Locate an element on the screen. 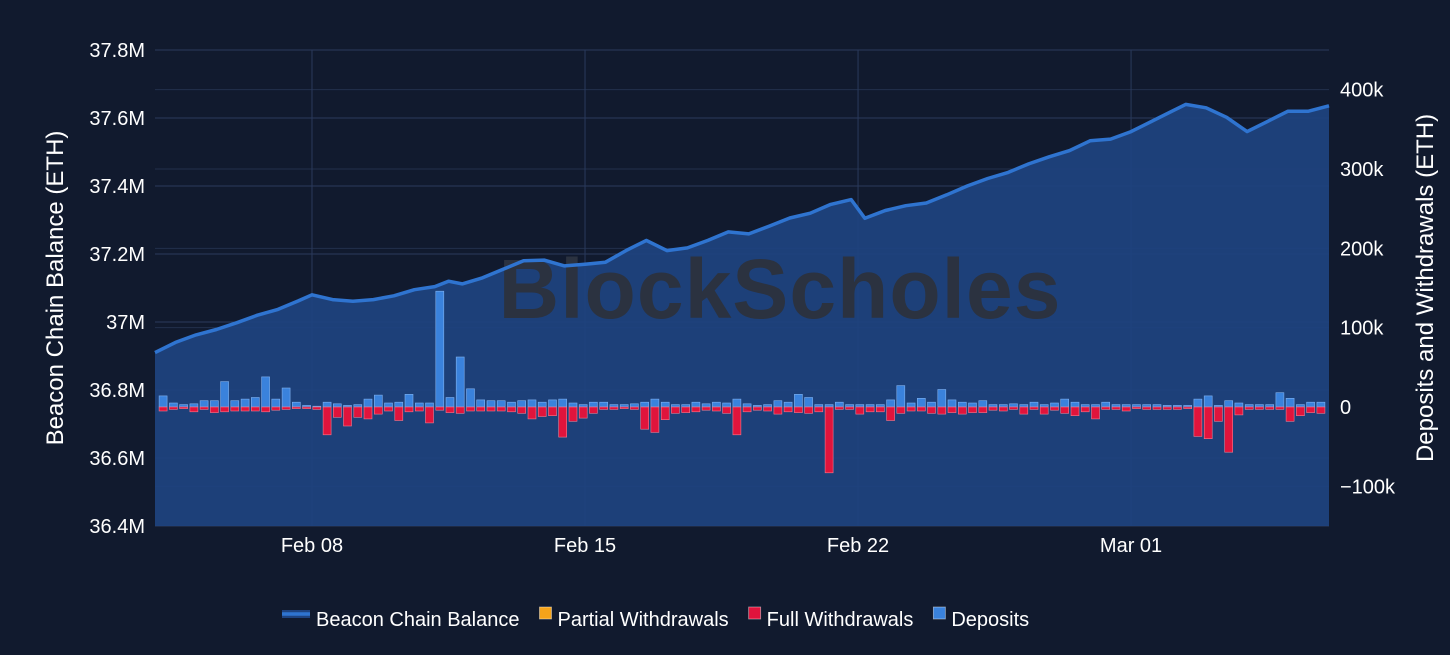  left-axis-ticks: 36.4M 36.6M 36.8M 37M 37.2M 37.4M 37.6M 37.8M is located at coordinates (117, 289).